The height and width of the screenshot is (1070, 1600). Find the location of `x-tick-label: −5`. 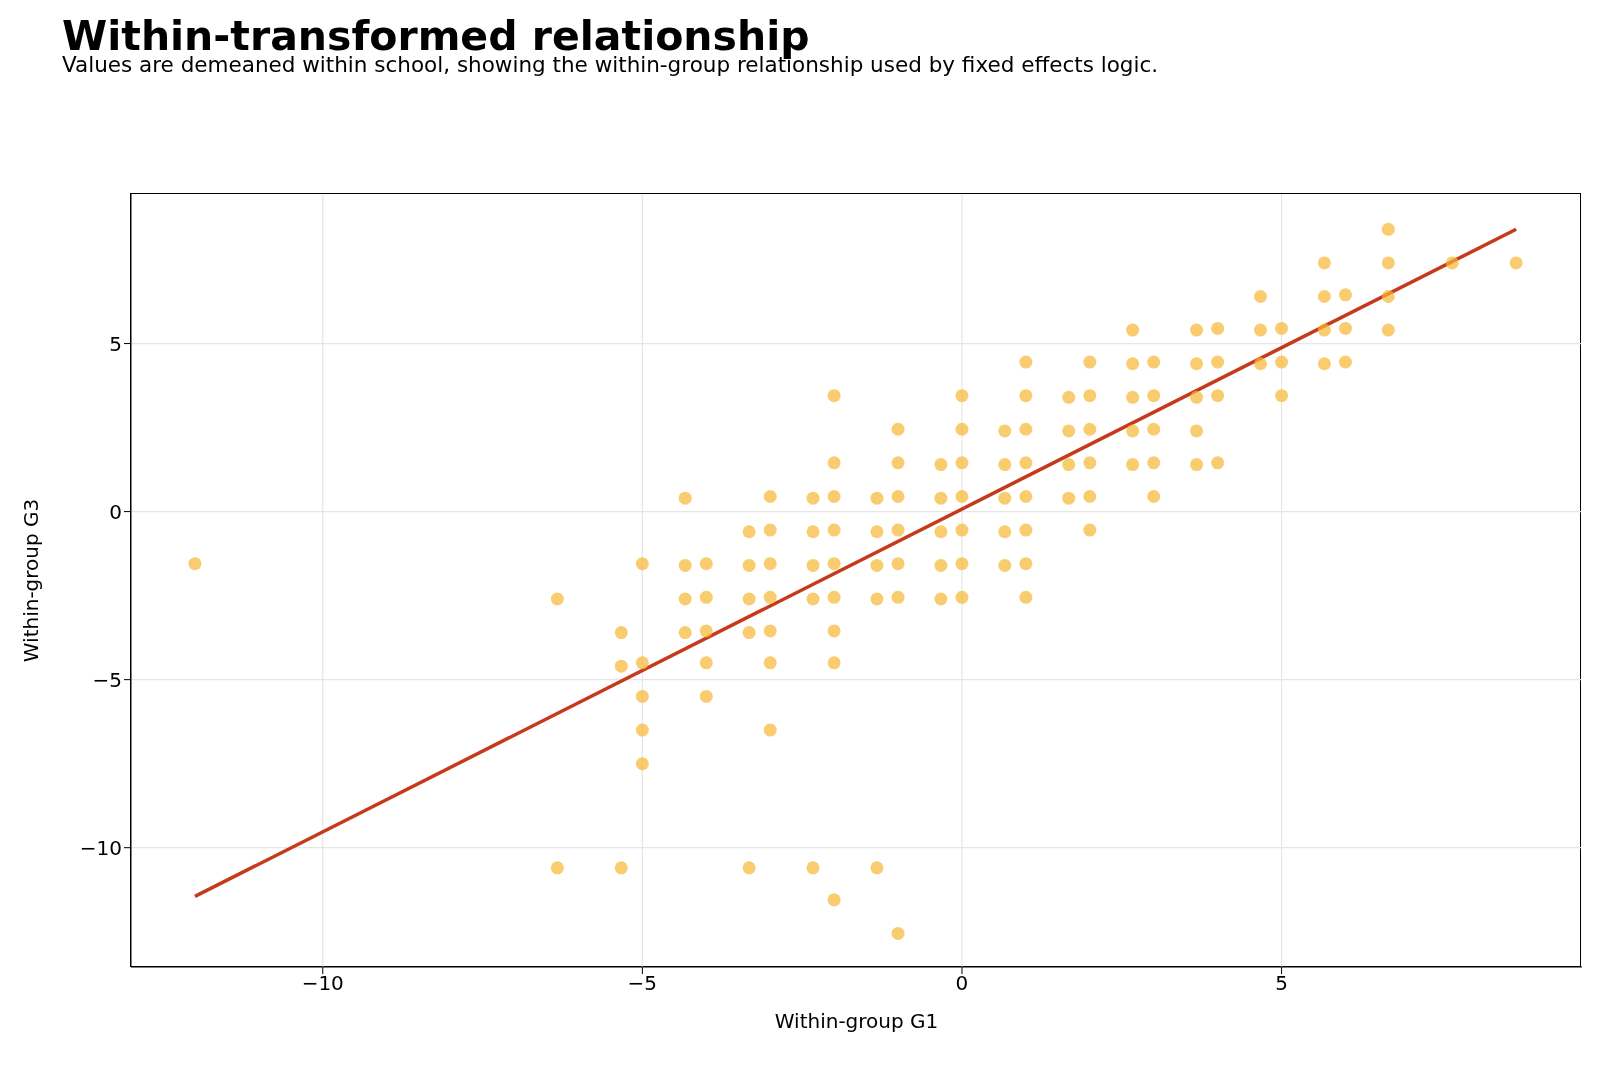

x-tick-label: −5 is located at coordinates (642, 983).